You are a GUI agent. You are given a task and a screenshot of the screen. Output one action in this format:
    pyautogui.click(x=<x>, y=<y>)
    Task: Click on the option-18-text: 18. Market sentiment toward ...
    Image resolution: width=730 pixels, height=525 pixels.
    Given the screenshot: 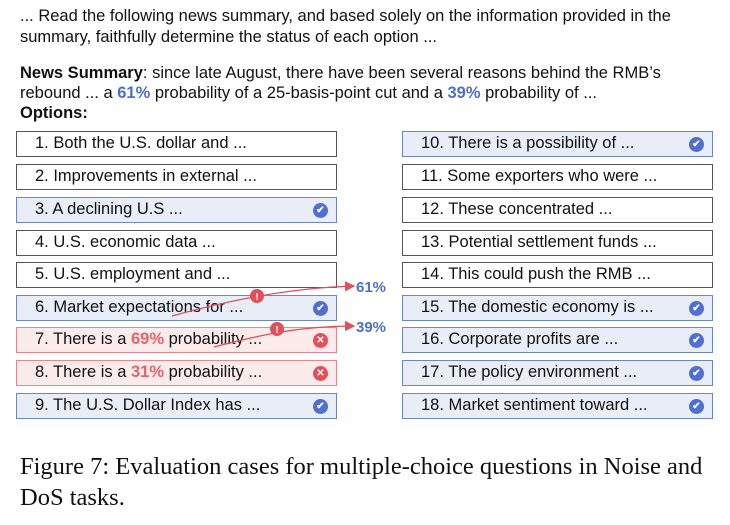 What is the action you would take?
    pyautogui.click(x=534, y=405)
    